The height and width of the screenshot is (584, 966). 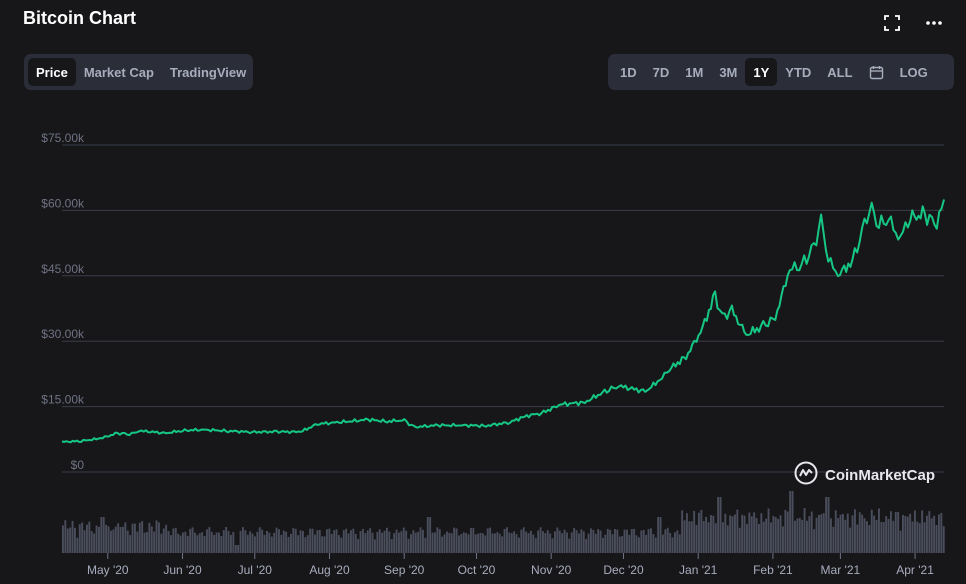 I want to click on x-tick-label: Jan '21, so click(x=698, y=570).